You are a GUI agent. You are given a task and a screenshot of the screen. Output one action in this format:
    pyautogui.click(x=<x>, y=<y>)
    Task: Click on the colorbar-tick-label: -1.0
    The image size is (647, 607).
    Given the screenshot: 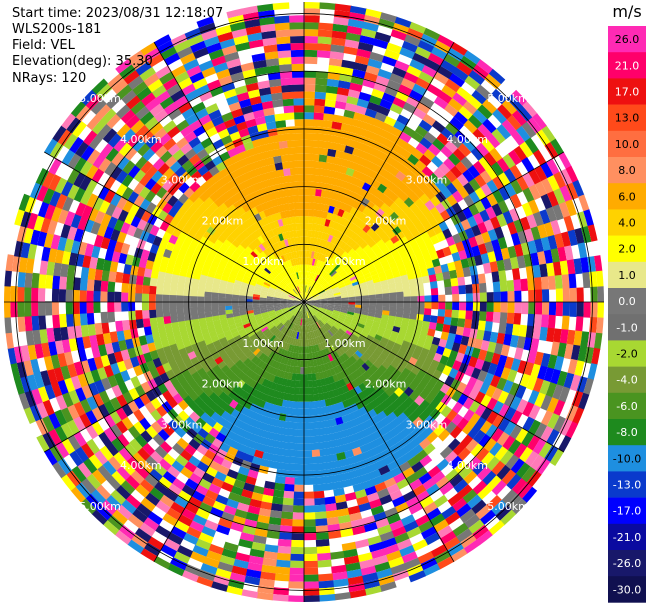 What is the action you would take?
    pyautogui.click(x=626, y=327)
    